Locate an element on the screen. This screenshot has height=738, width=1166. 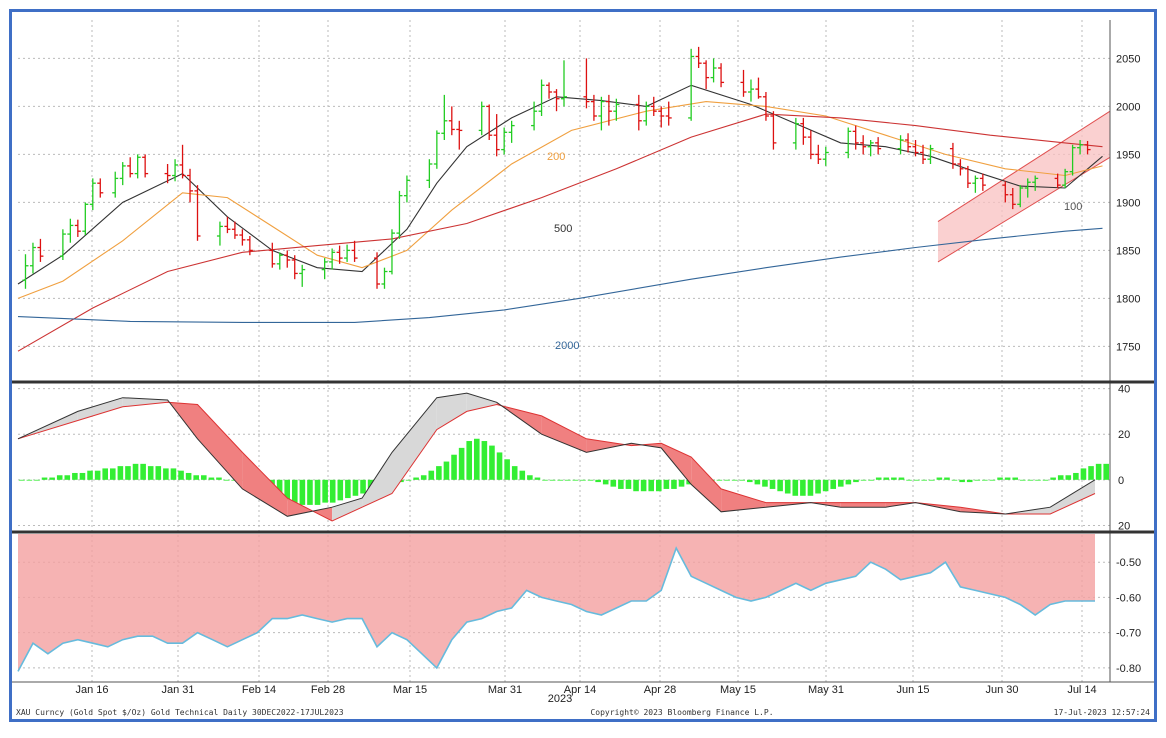
x-axis-year-label: 2023 is located at coordinates (560, 699).